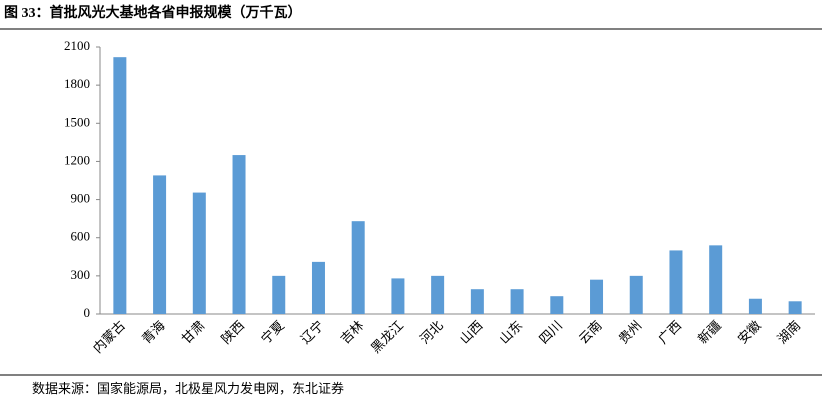 This screenshot has width=822, height=407. What do you see at coordinates (87, 312) in the screenshot?
I see `y-tick-label: 0` at bounding box center [87, 312].